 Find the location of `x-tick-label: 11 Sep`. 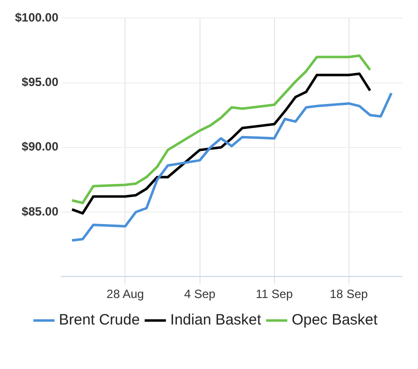

x-tick-label: 11 Sep is located at coordinates (275, 294).